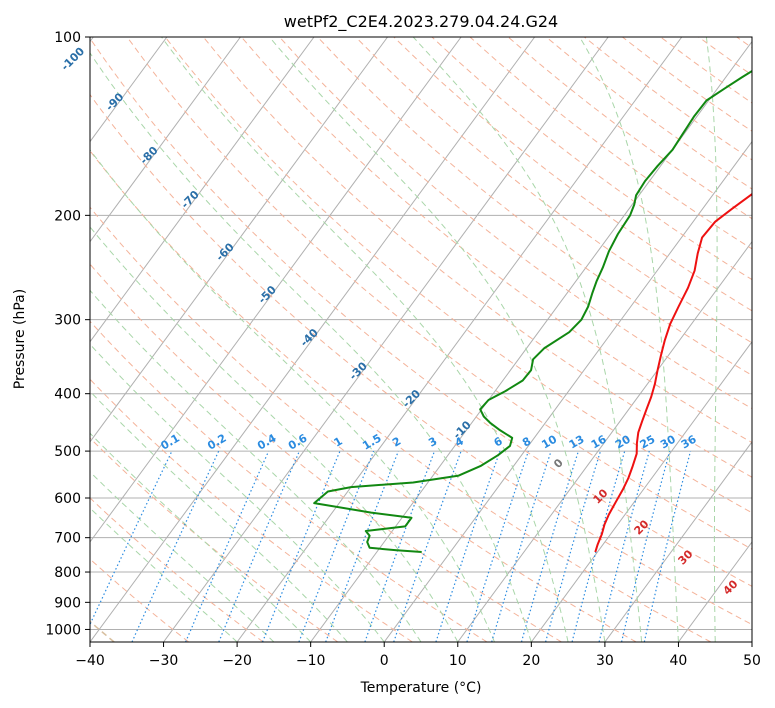 Image resolution: width=775 pixels, height=708 pixels. What do you see at coordinates (67, 452) in the screenshot?
I see `y-tick-label: 500` at bounding box center [67, 452].